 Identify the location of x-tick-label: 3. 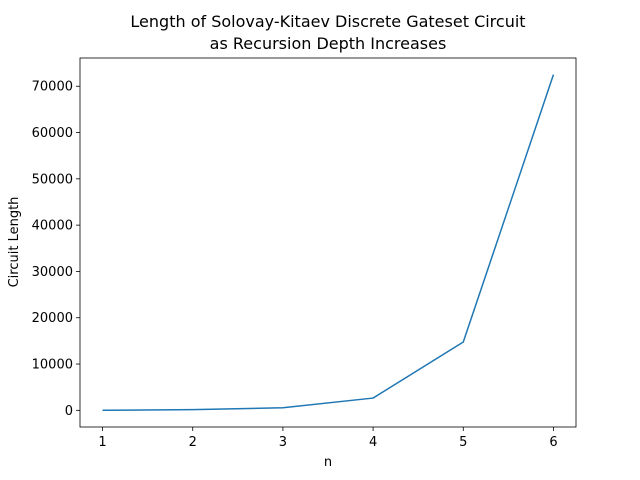
(283, 442).